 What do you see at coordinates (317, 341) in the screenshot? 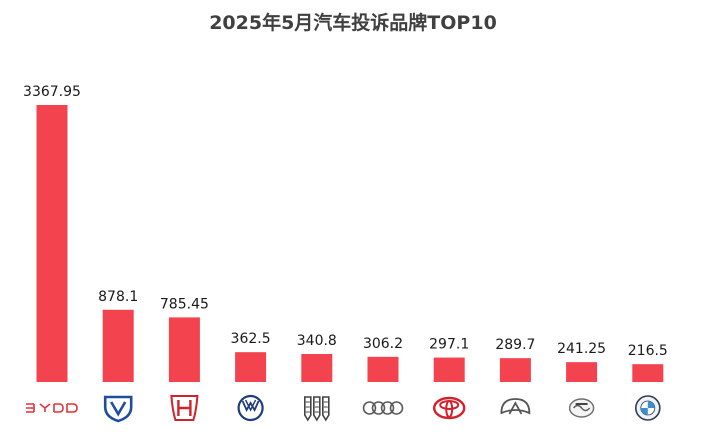
I see `data-label: 340.8` at bounding box center [317, 341].